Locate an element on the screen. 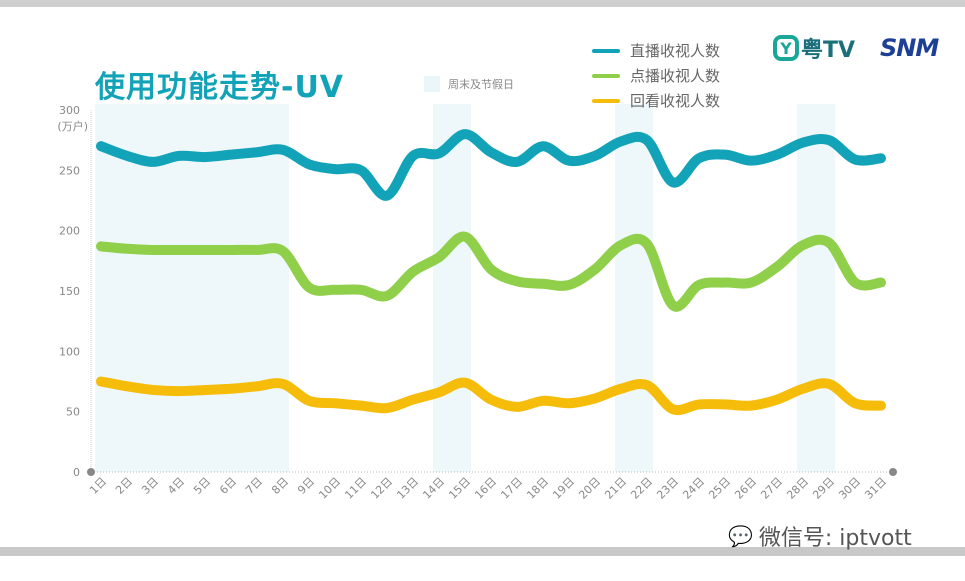  x-tick-label: 26日 is located at coordinates (745, 488).